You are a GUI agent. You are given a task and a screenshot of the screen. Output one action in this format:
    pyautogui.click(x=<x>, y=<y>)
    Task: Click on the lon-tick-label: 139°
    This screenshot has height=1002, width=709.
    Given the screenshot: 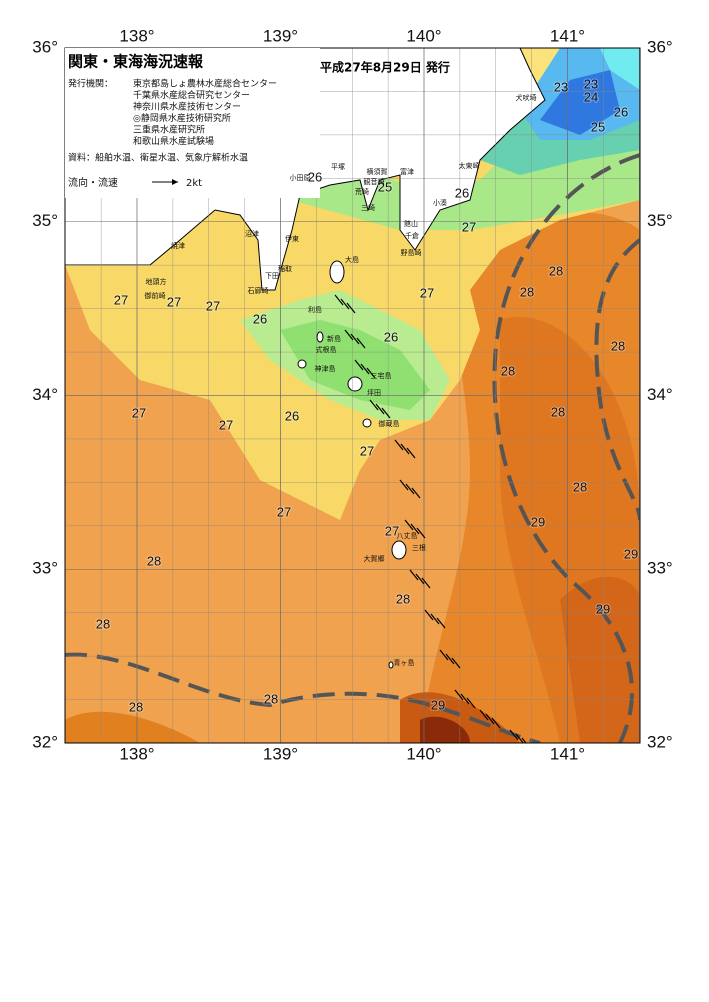 What is the action you would take?
    pyautogui.click(x=280, y=753)
    